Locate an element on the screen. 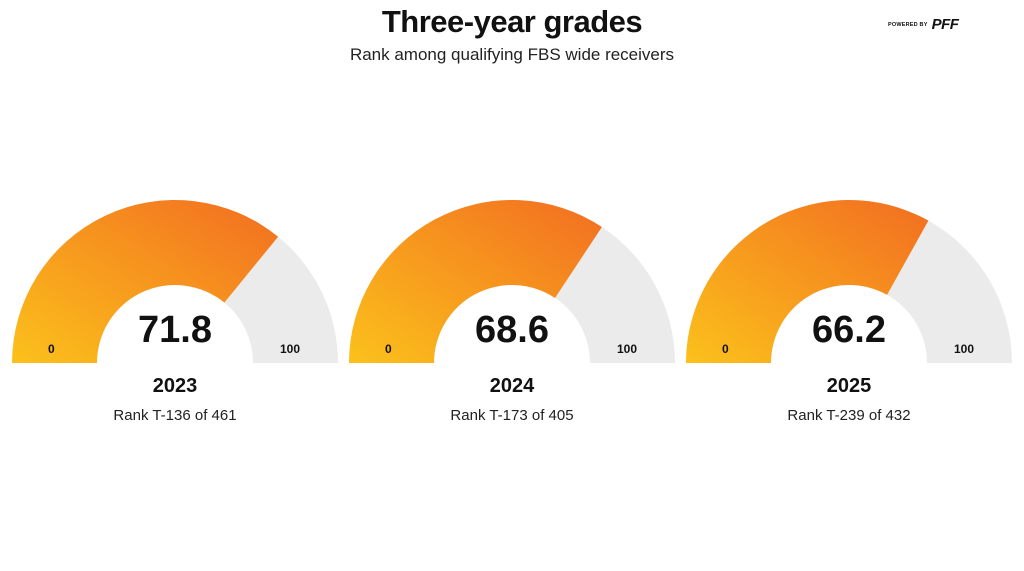 This screenshot has height=571, width=1024. gauge-year: 2025 is located at coordinates (849, 386).